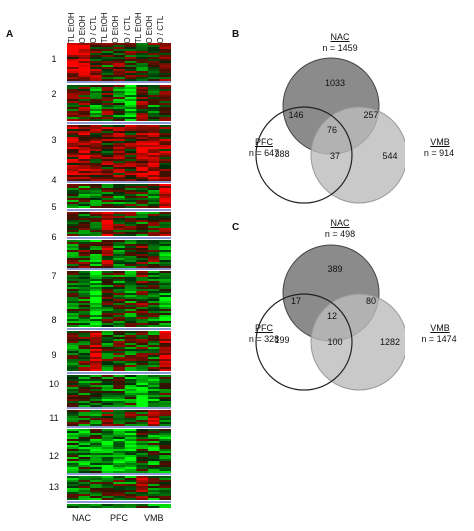  Describe the element at coordinates (264, 339) in the screenshot. I see `venn-c-pfc-n: n = 328` at that location.